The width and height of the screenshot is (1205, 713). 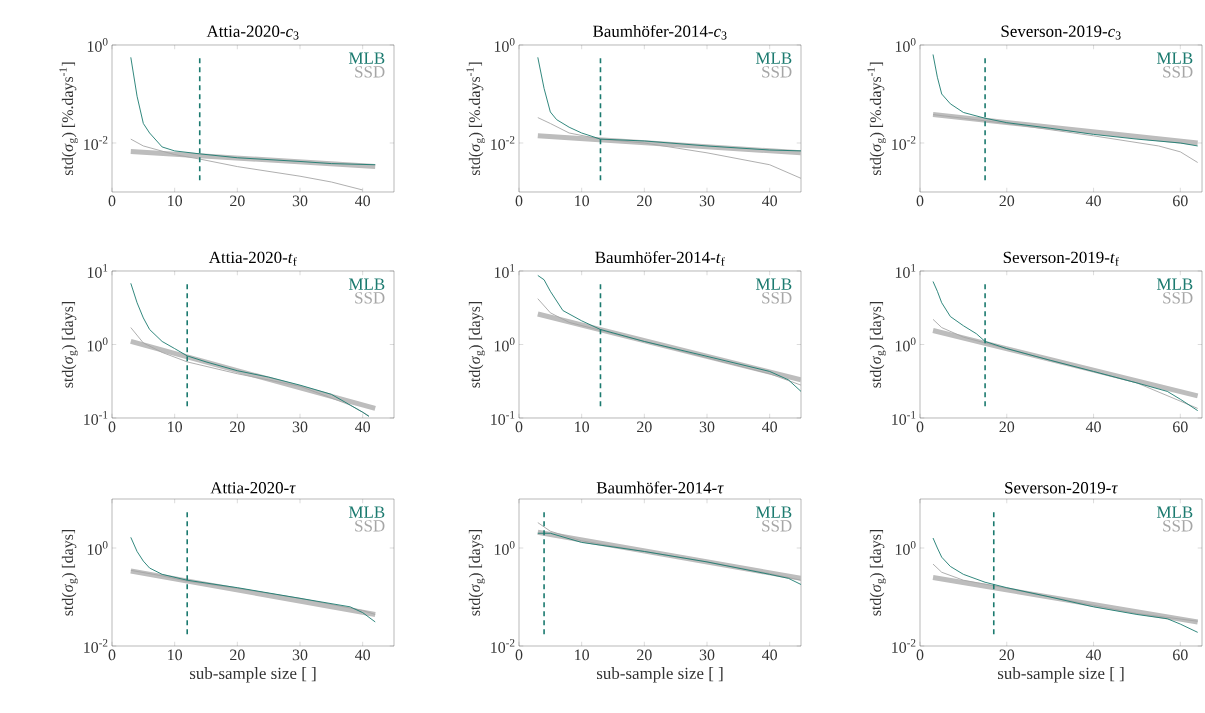 What do you see at coordinates (1061, 488) in the screenshot?
I see `chart-title: Severson-2019-τ` at bounding box center [1061, 488].